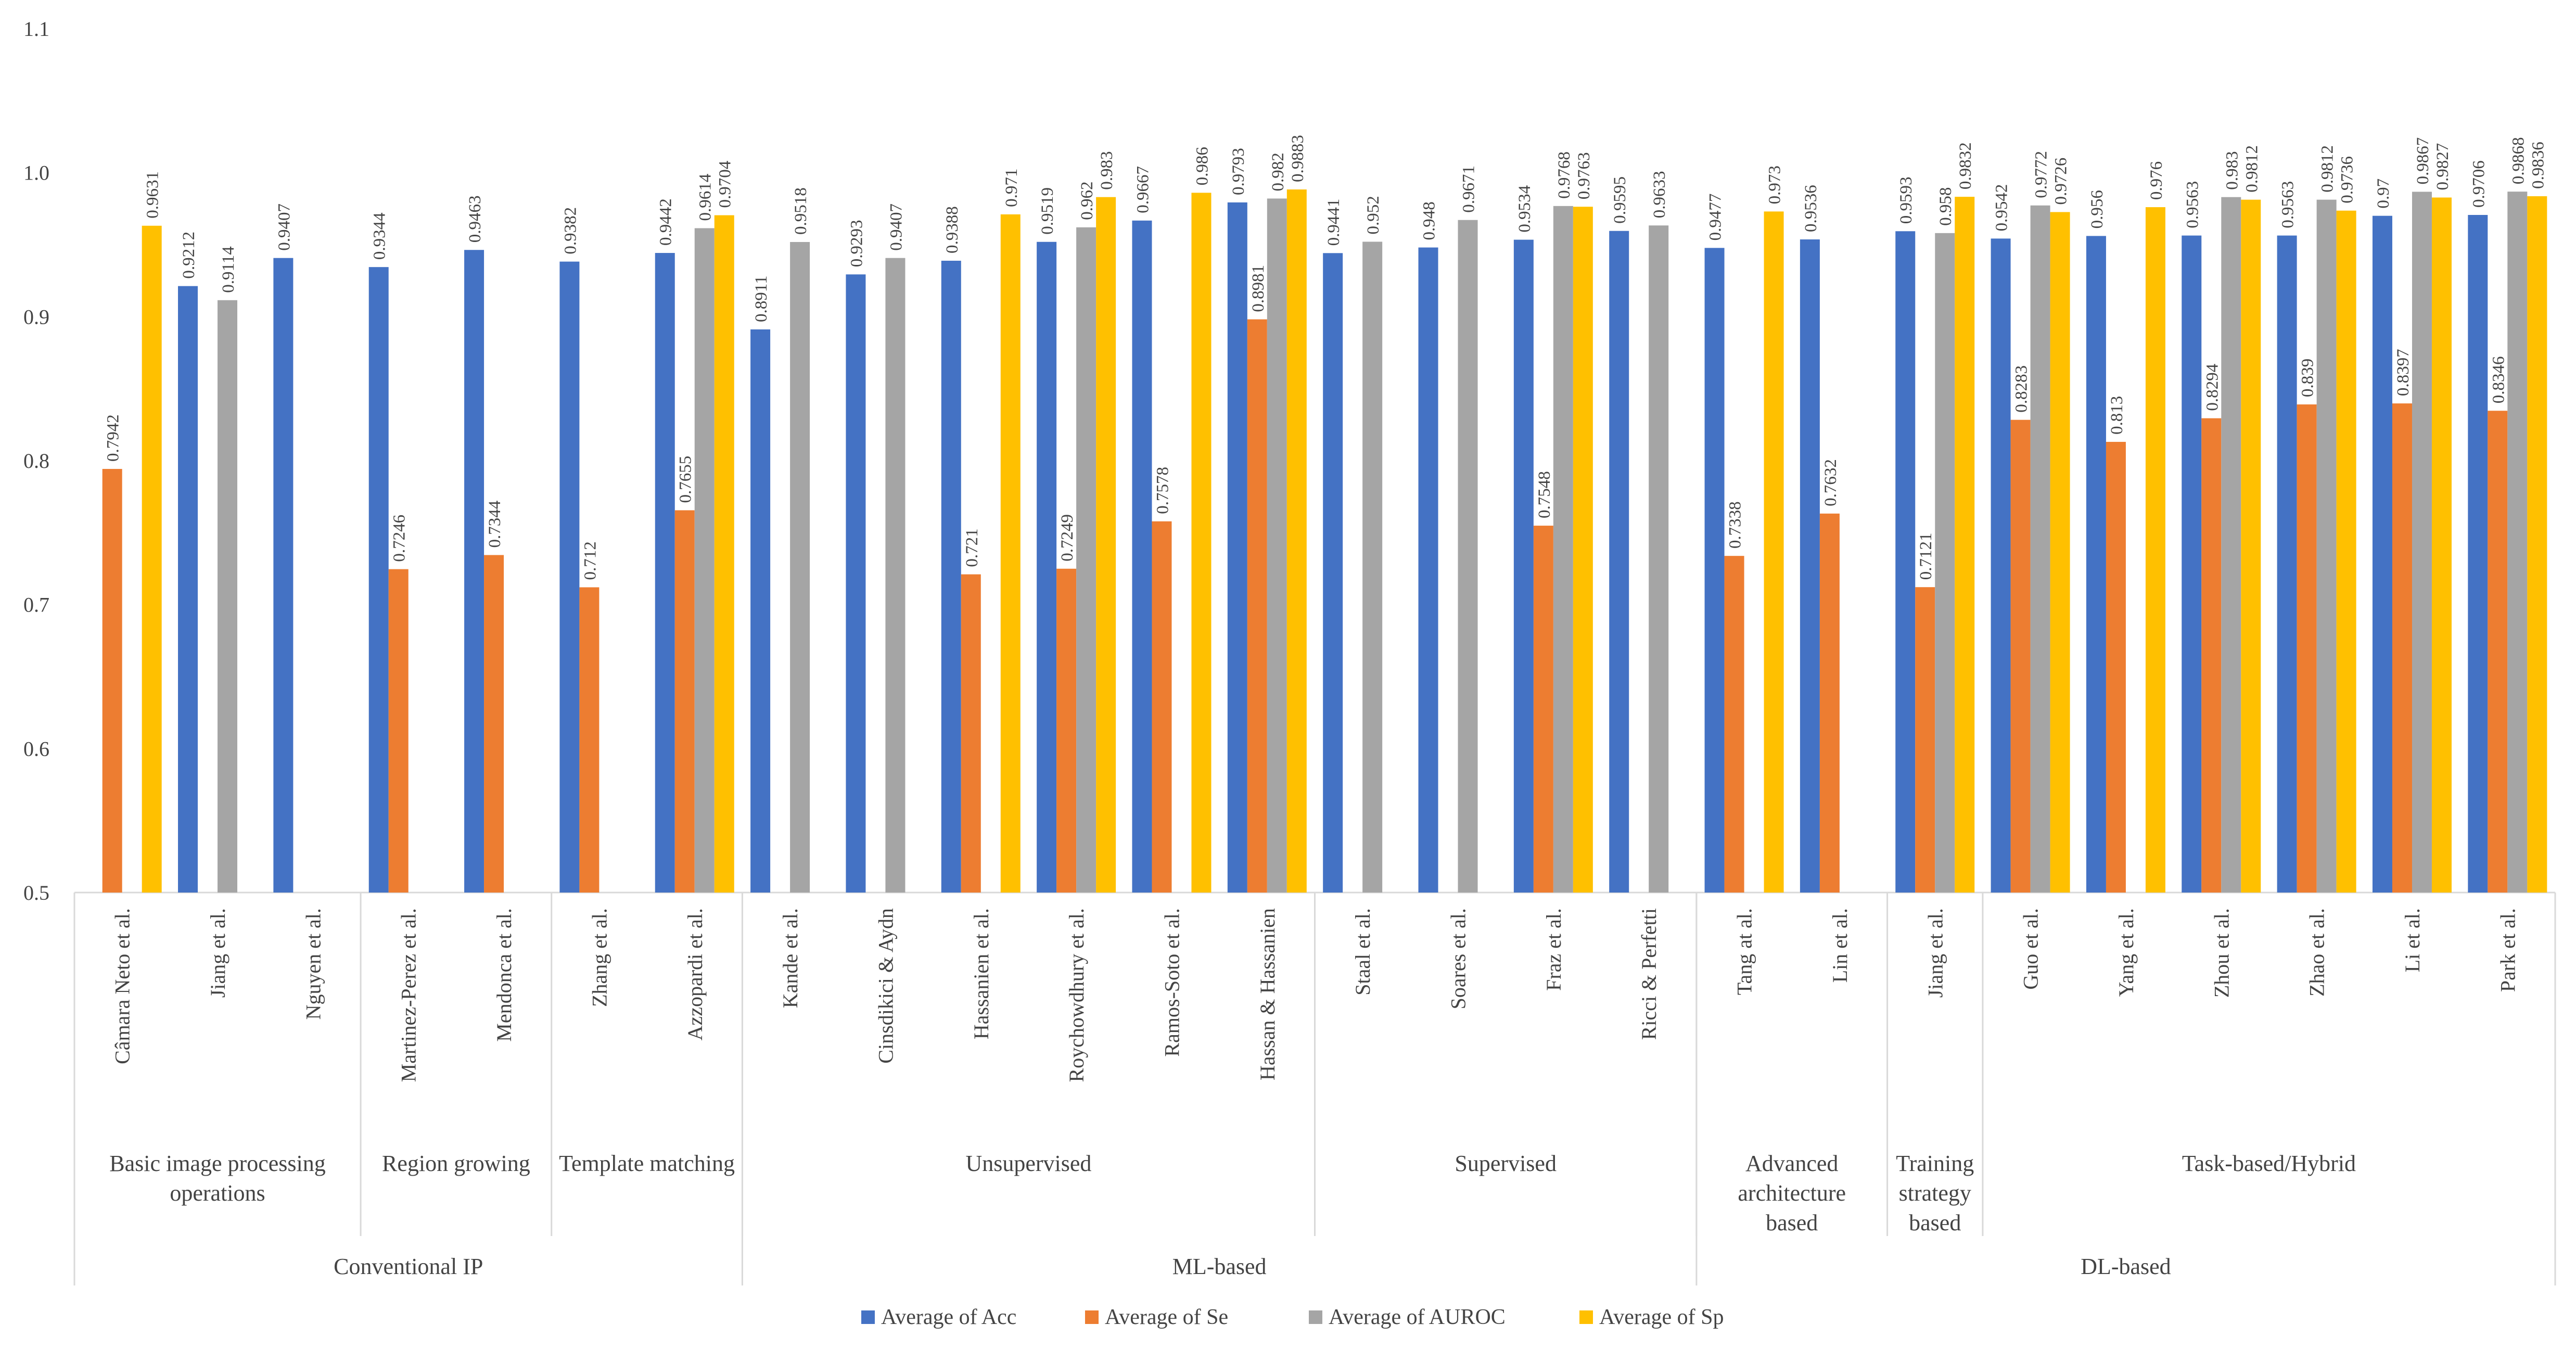  What do you see at coordinates (1219, 1266) in the screenshot?
I see `group-label: ML-based` at bounding box center [1219, 1266].